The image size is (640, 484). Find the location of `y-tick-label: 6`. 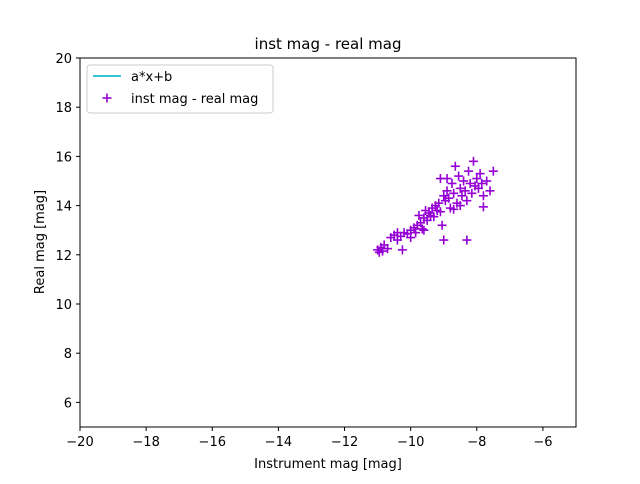

y-tick-label: 6 is located at coordinates (68, 403).